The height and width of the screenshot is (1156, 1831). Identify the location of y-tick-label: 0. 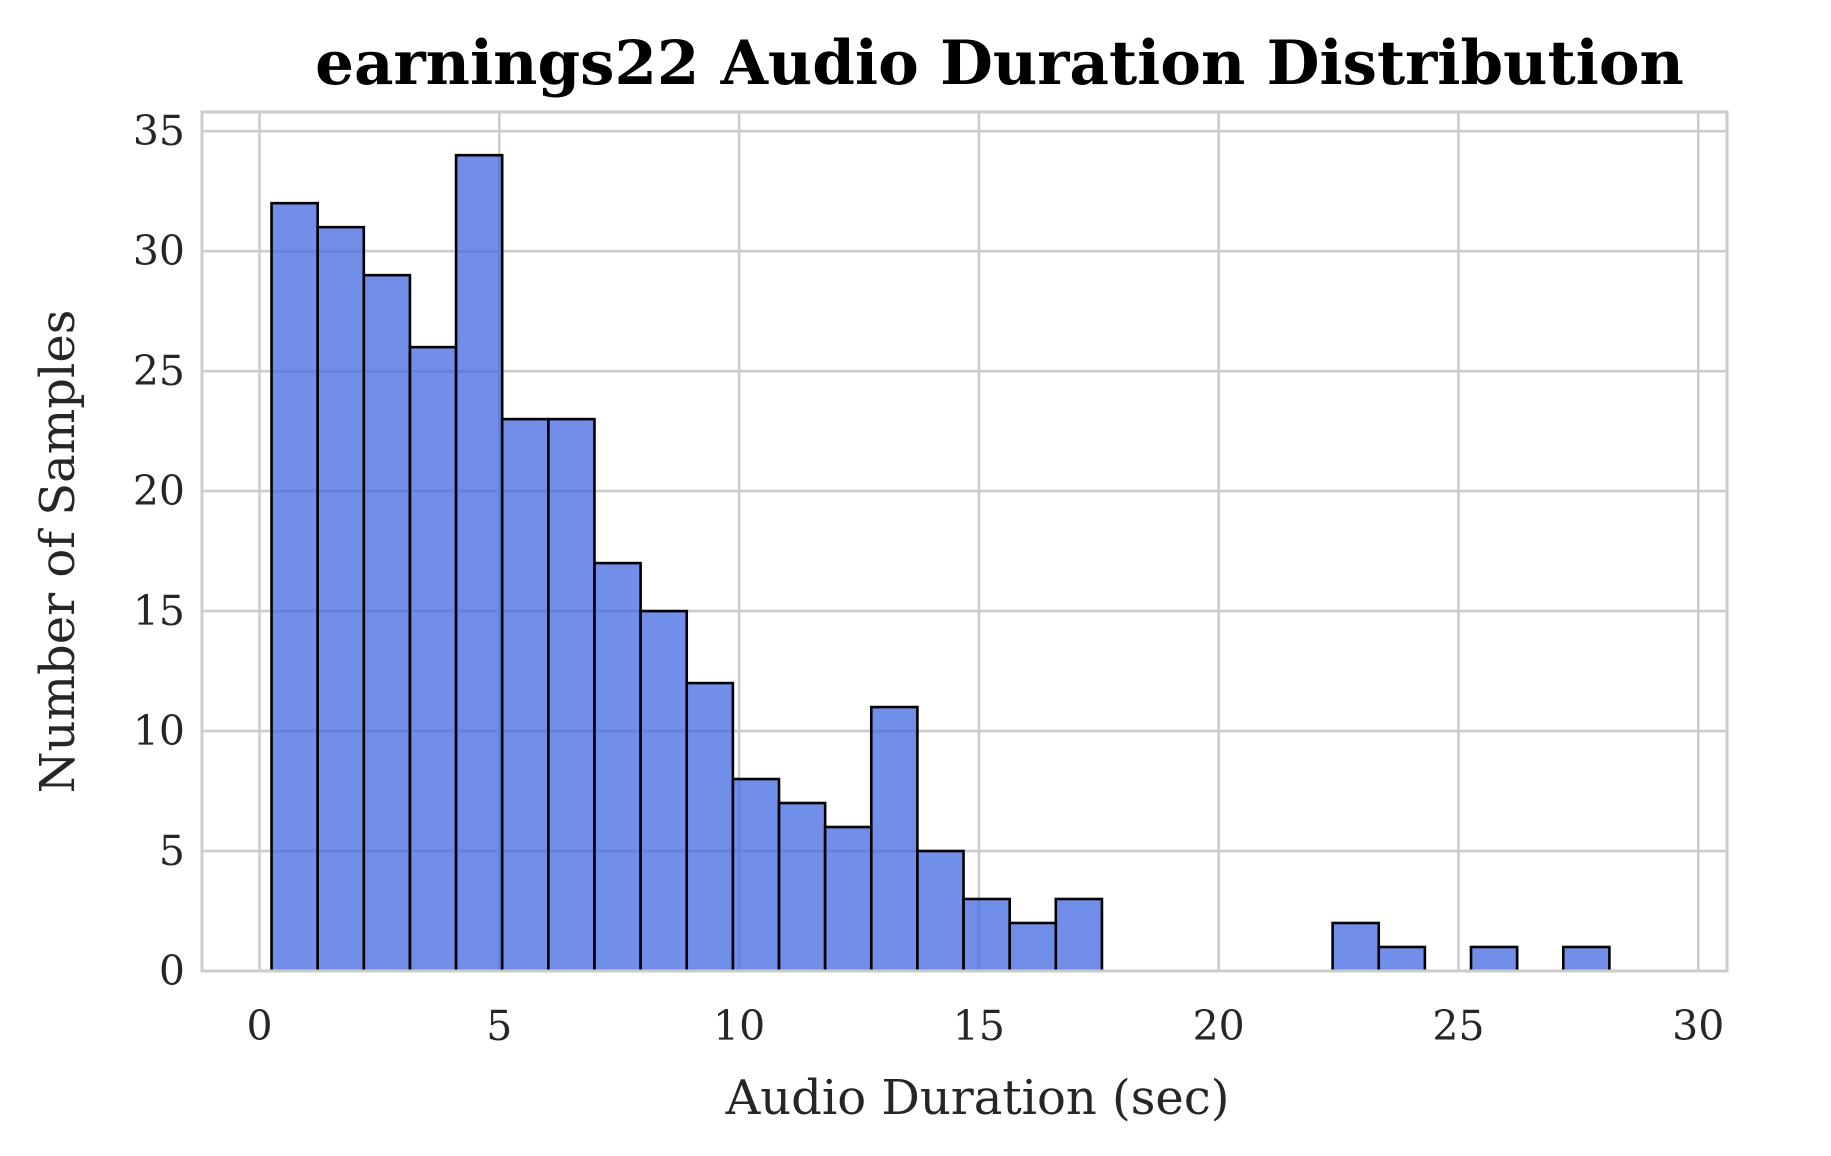
(172, 971).